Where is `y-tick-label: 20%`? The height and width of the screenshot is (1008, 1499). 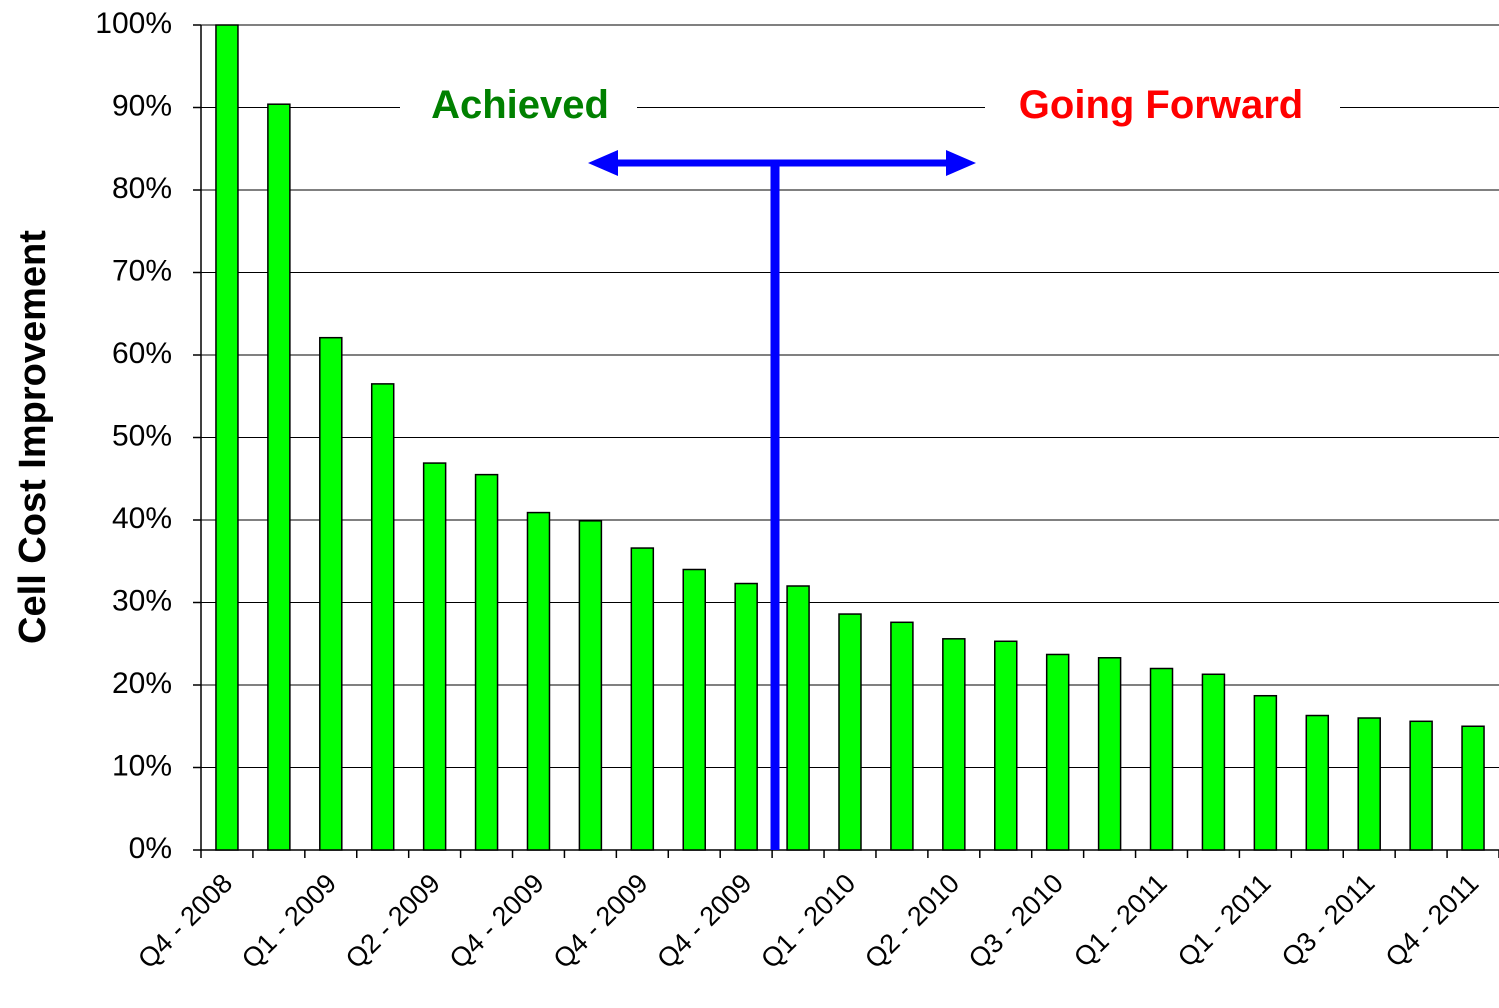 y-tick-label: 20% is located at coordinates (142, 683).